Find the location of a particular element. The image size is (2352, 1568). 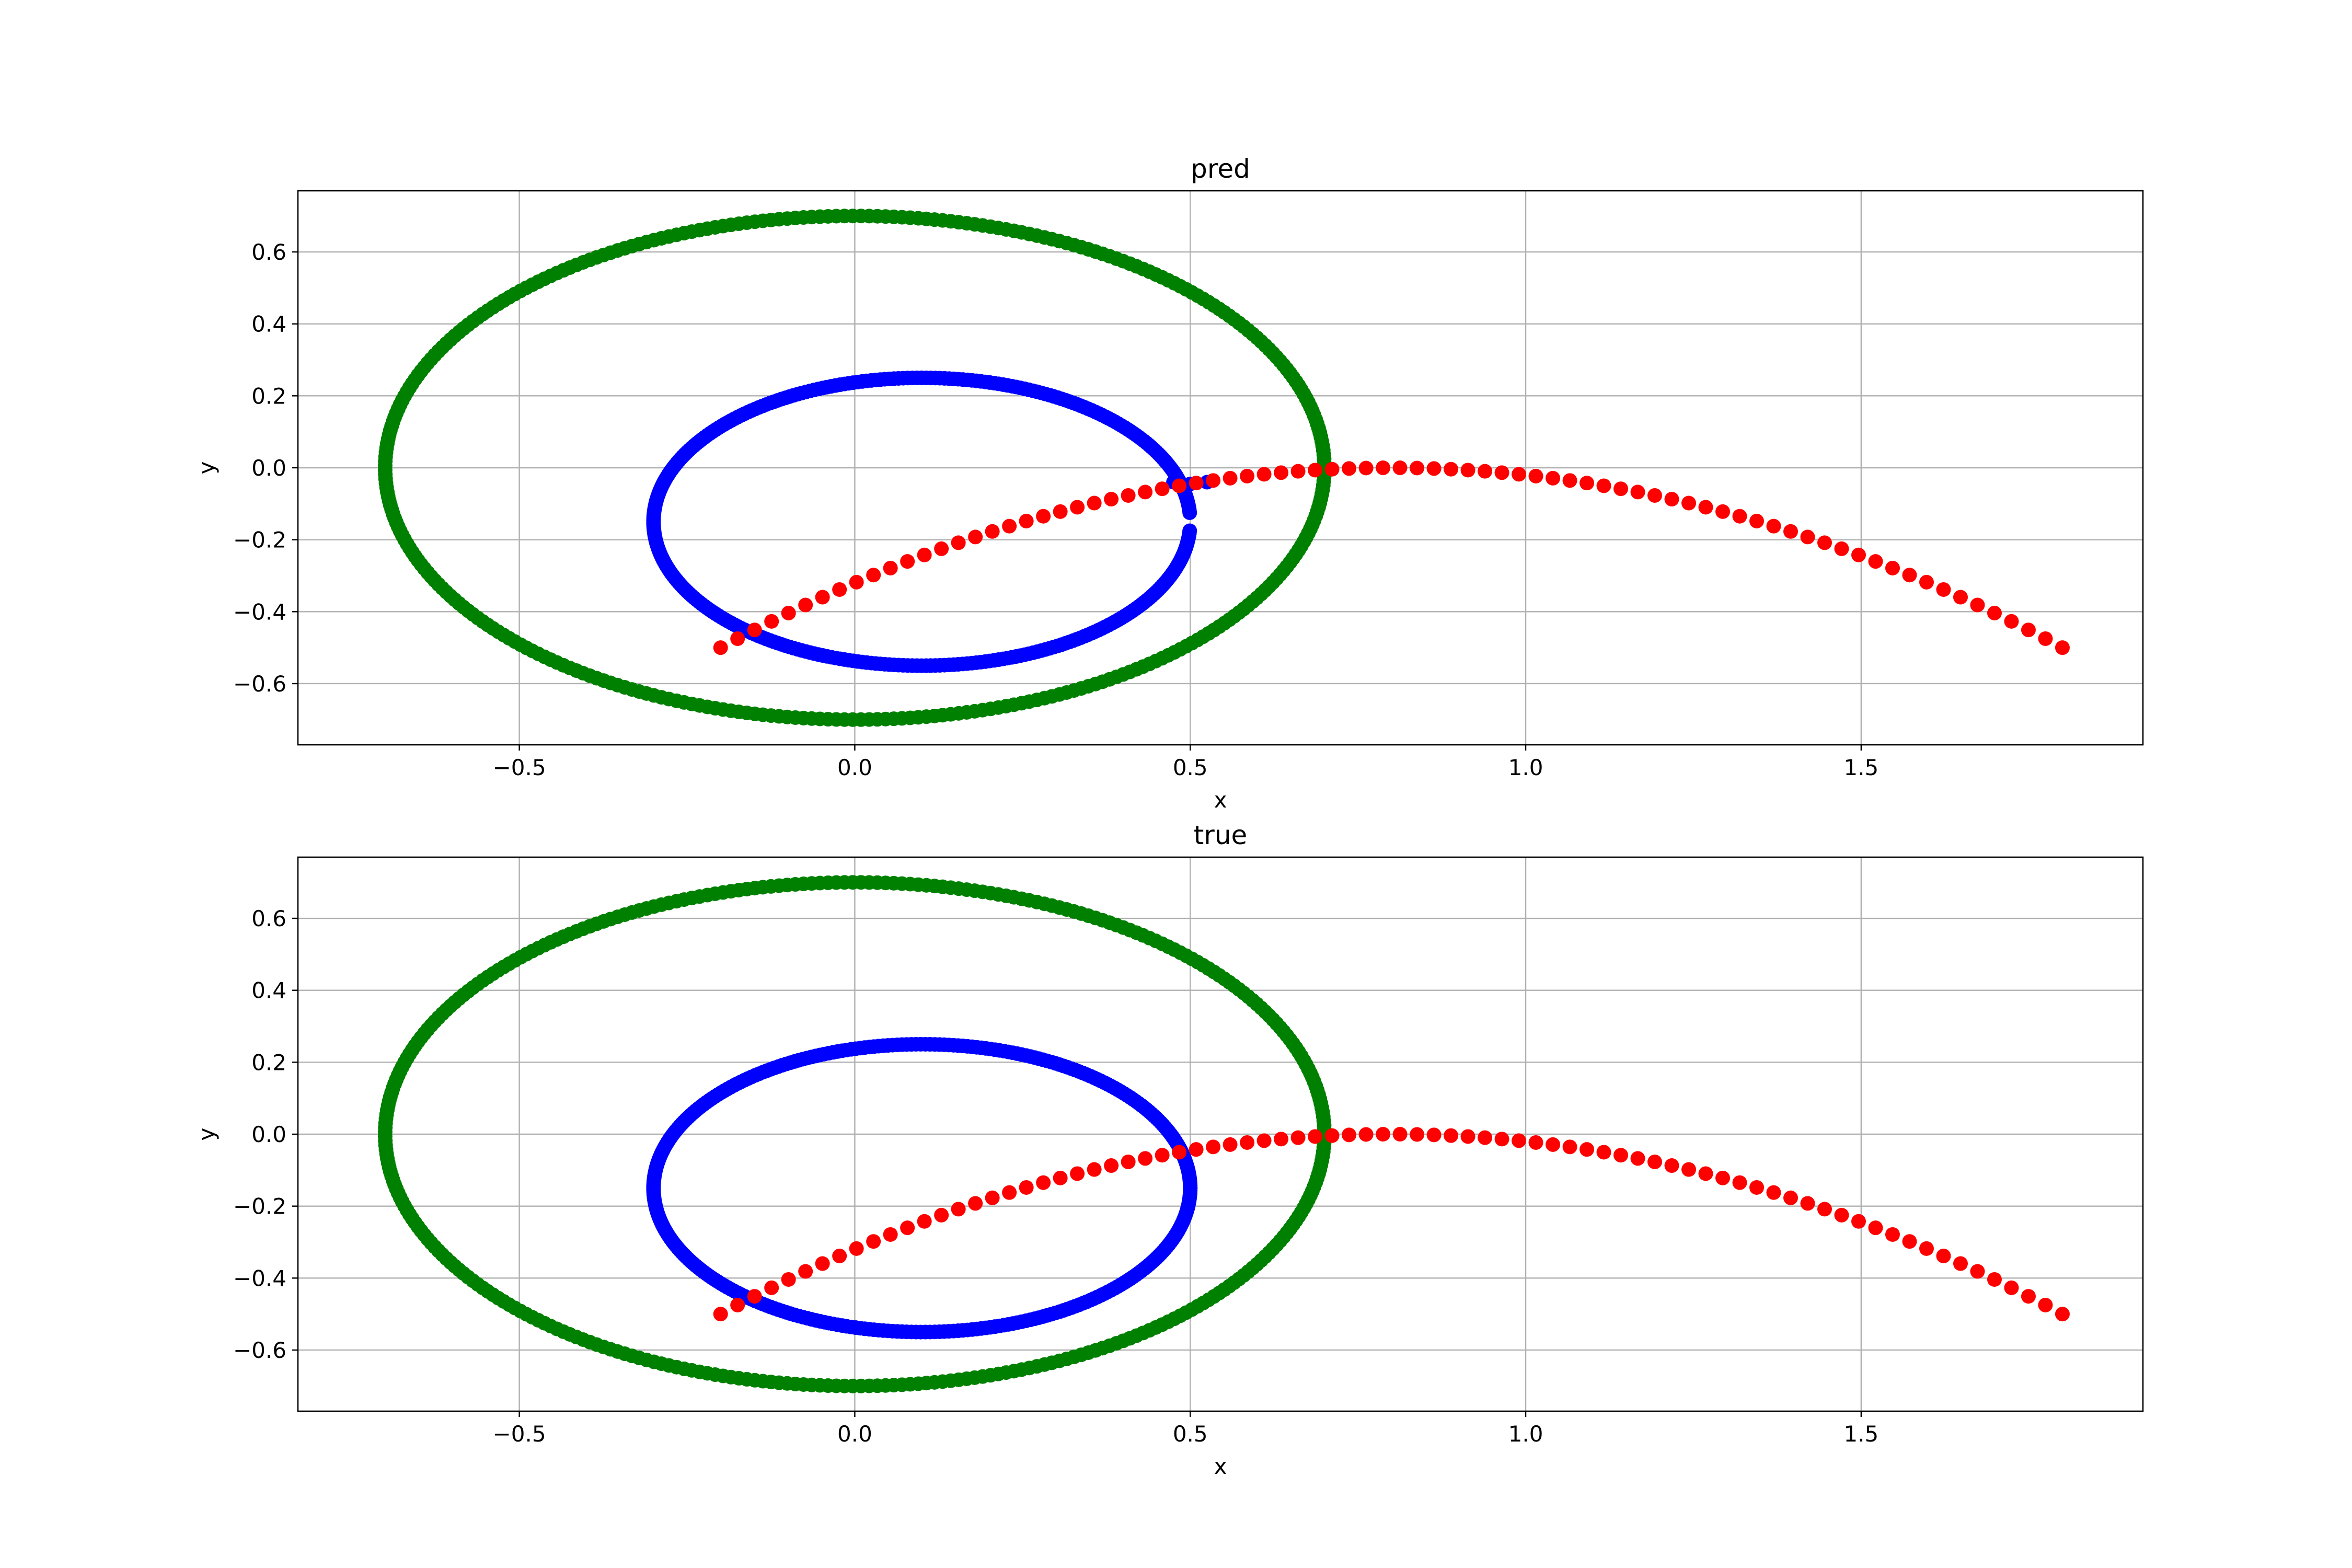

x-tick-label: 1.5 is located at coordinates (1860, 1434).